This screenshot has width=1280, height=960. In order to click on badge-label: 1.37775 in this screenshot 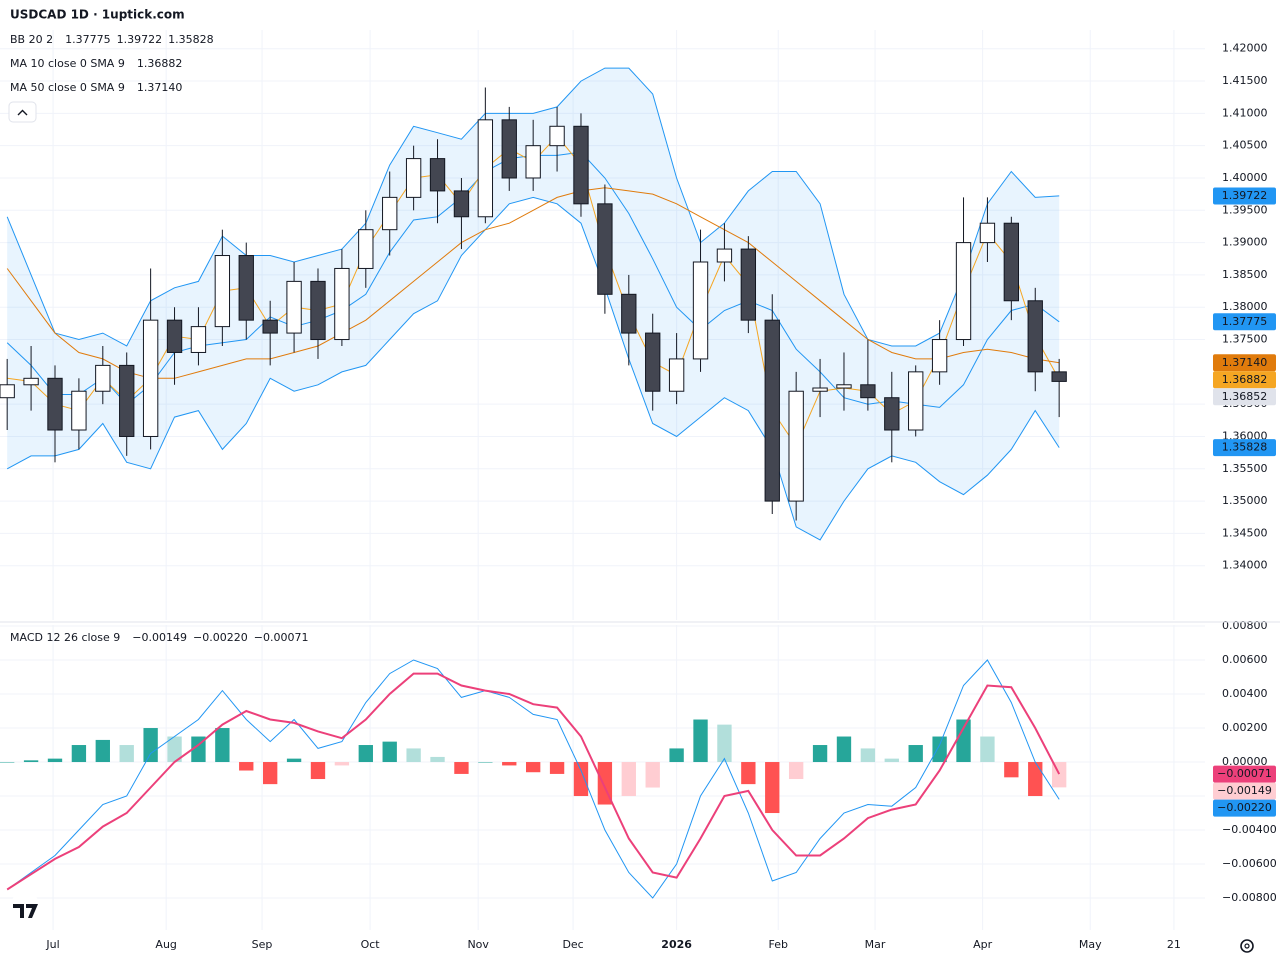, I will do `click(1245, 321)`.